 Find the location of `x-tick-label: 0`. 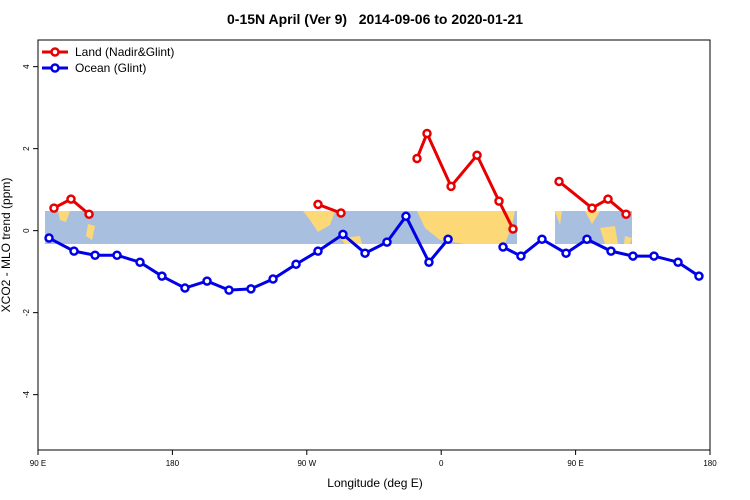

x-tick-label: 0 is located at coordinates (441, 463).